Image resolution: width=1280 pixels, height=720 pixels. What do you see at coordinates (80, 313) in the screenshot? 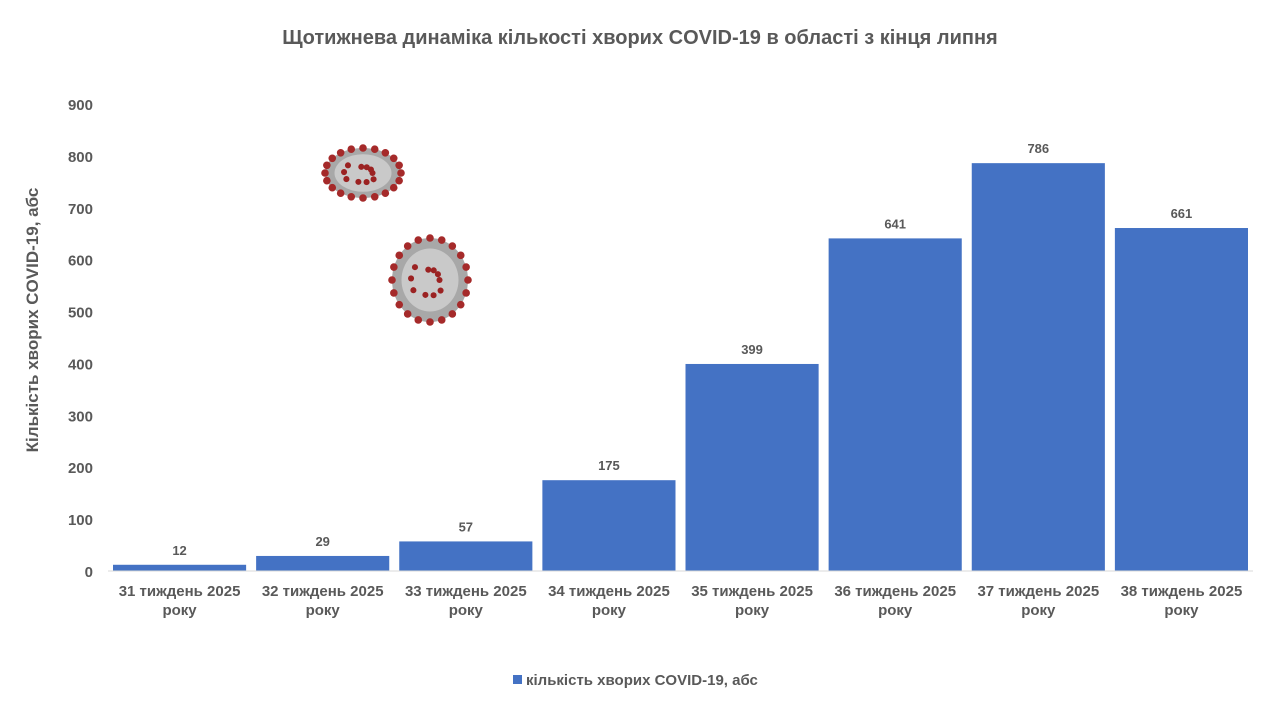
I see `y-tick-label: 500` at bounding box center [80, 313].